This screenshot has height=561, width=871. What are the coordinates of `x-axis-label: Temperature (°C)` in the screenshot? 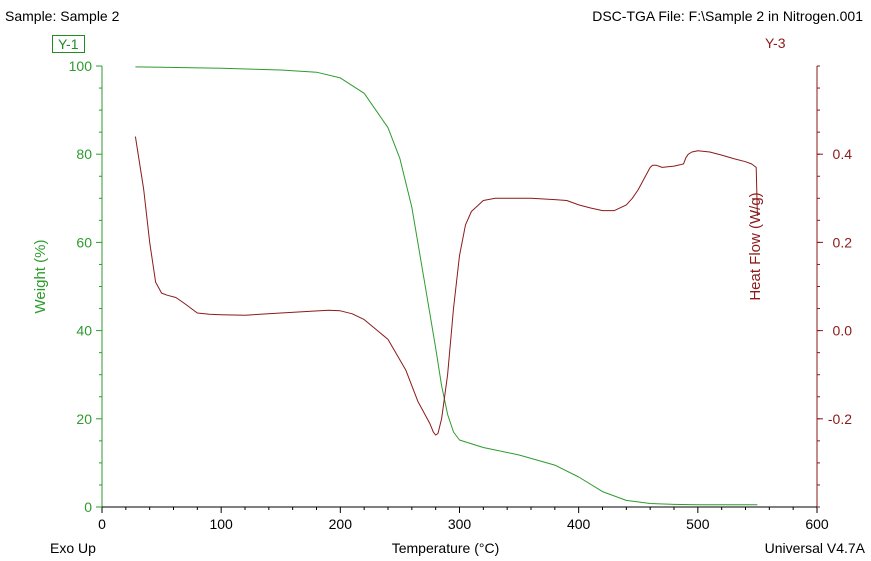 It's located at (445, 548).